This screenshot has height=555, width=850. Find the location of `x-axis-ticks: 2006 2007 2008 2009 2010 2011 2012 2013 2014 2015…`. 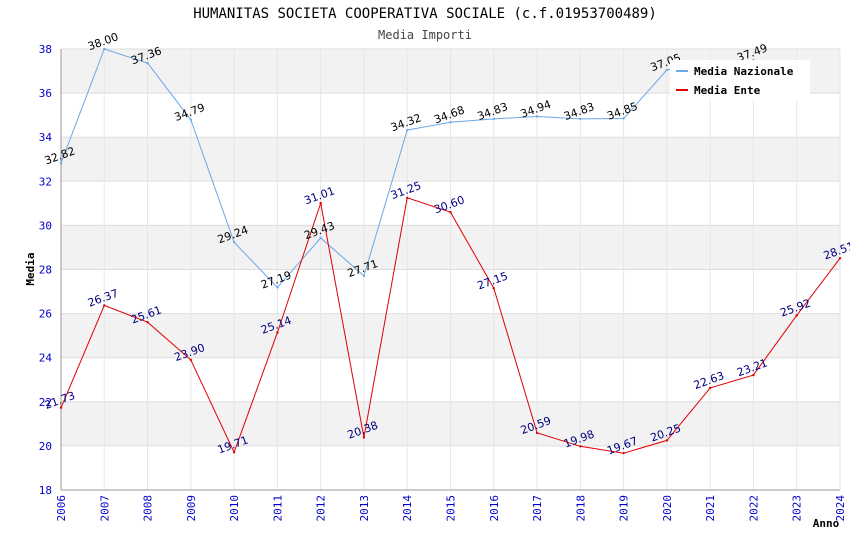

x-axis-ticks: 2006 2007 2008 2009 2010 2011 2012 2013 2014 2015… is located at coordinates (451, 508).